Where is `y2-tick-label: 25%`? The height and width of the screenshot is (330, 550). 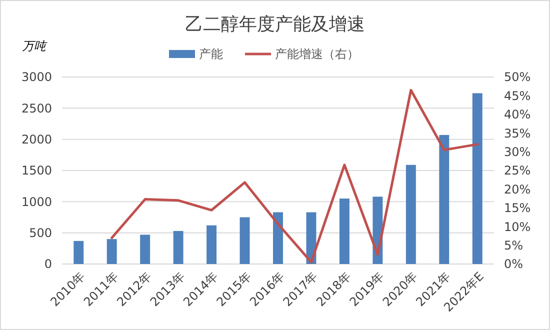
y2-tick-label: 25% is located at coordinates (517, 171).